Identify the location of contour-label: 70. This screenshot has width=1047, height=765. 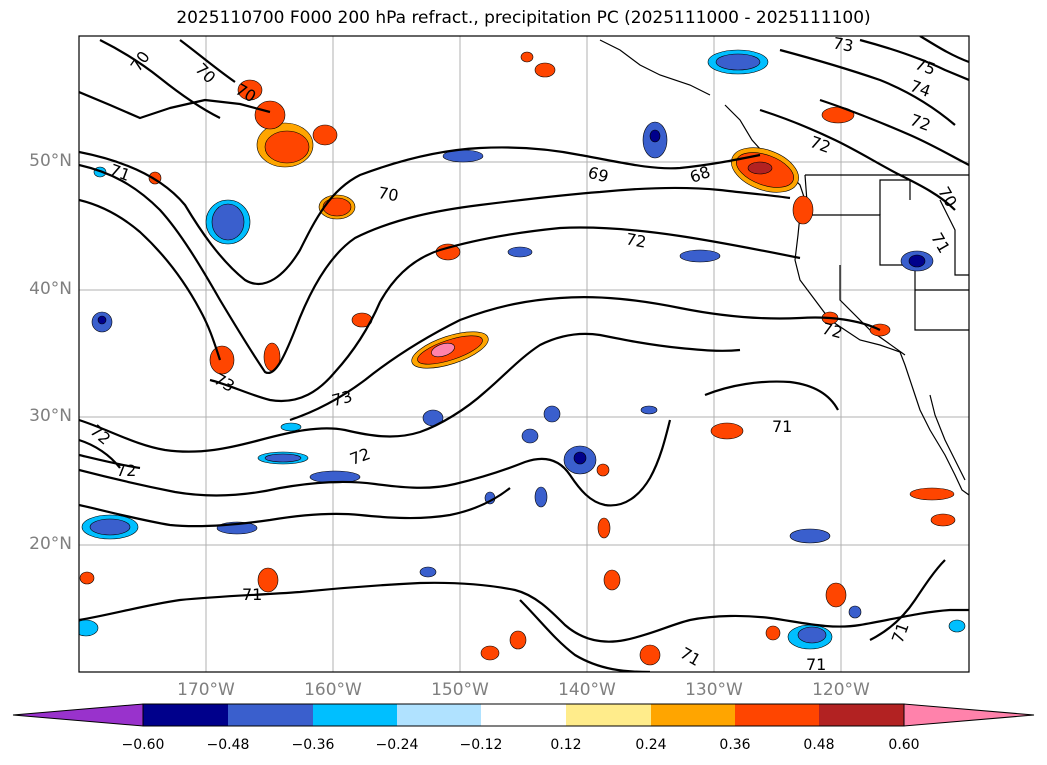
(388, 194).